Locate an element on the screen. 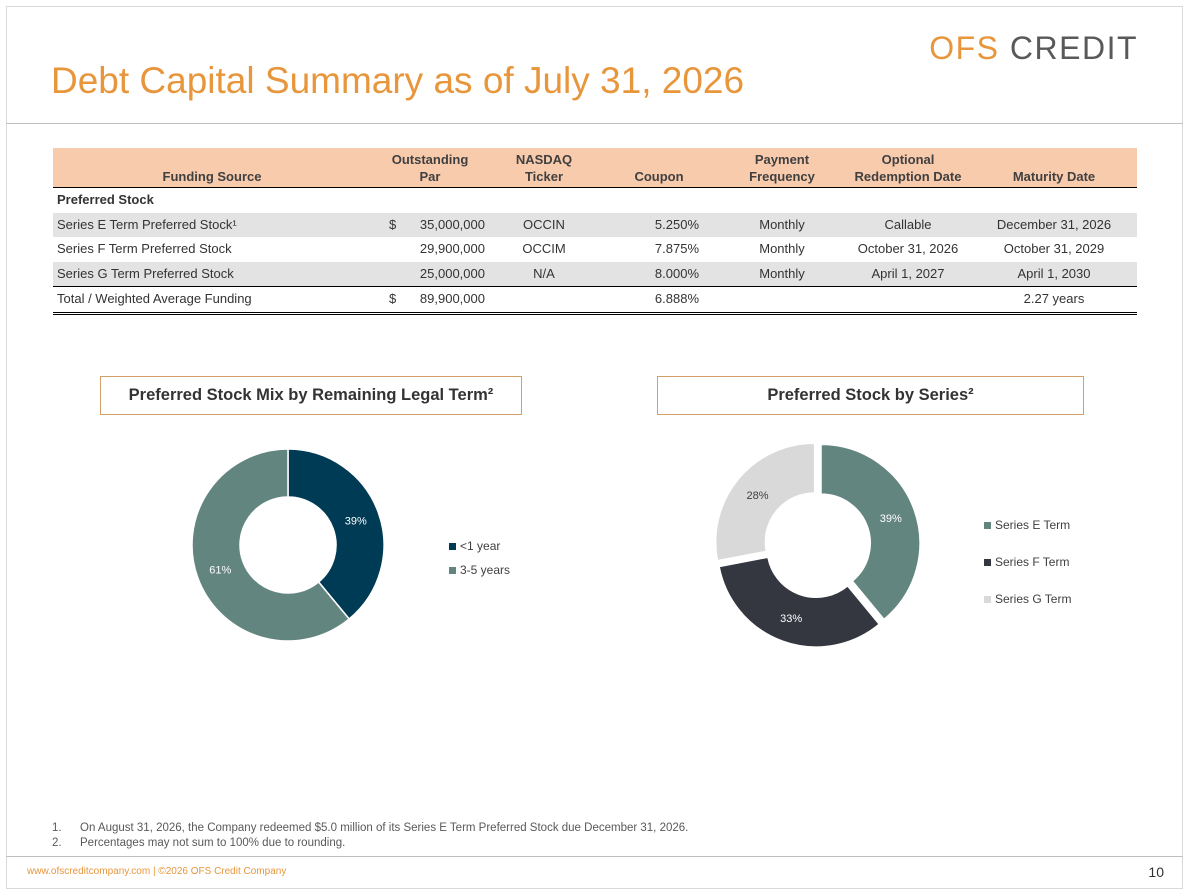 The width and height of the screenshot is (1190, 895). donut-slice-series-f-term is located at coordinates (799, 602).